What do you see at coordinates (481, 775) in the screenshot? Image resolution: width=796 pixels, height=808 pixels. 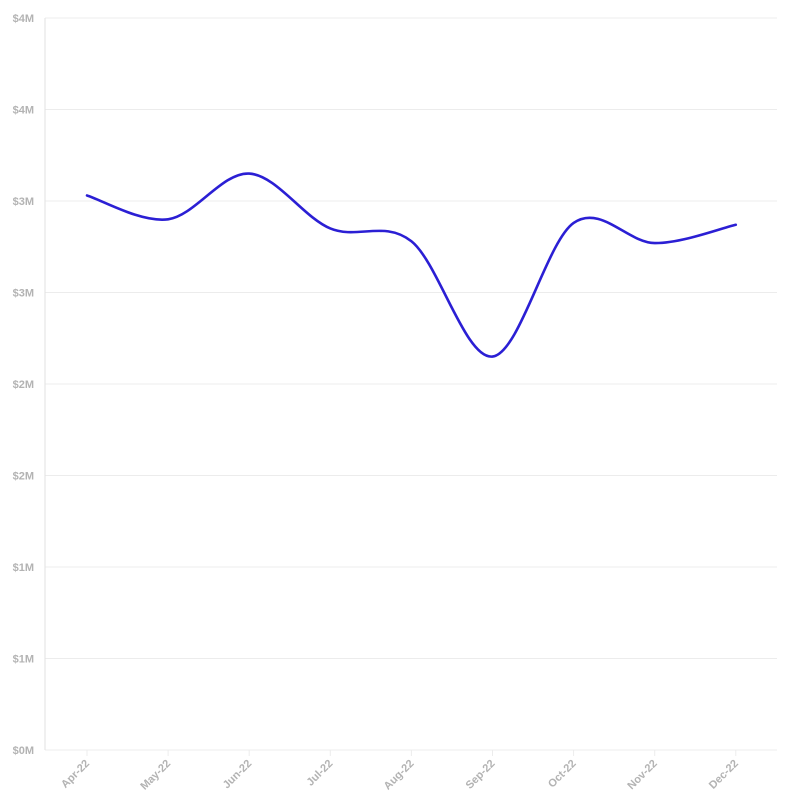 I see `x-tick-label: Sep-22` at bounding box center [481, 775].